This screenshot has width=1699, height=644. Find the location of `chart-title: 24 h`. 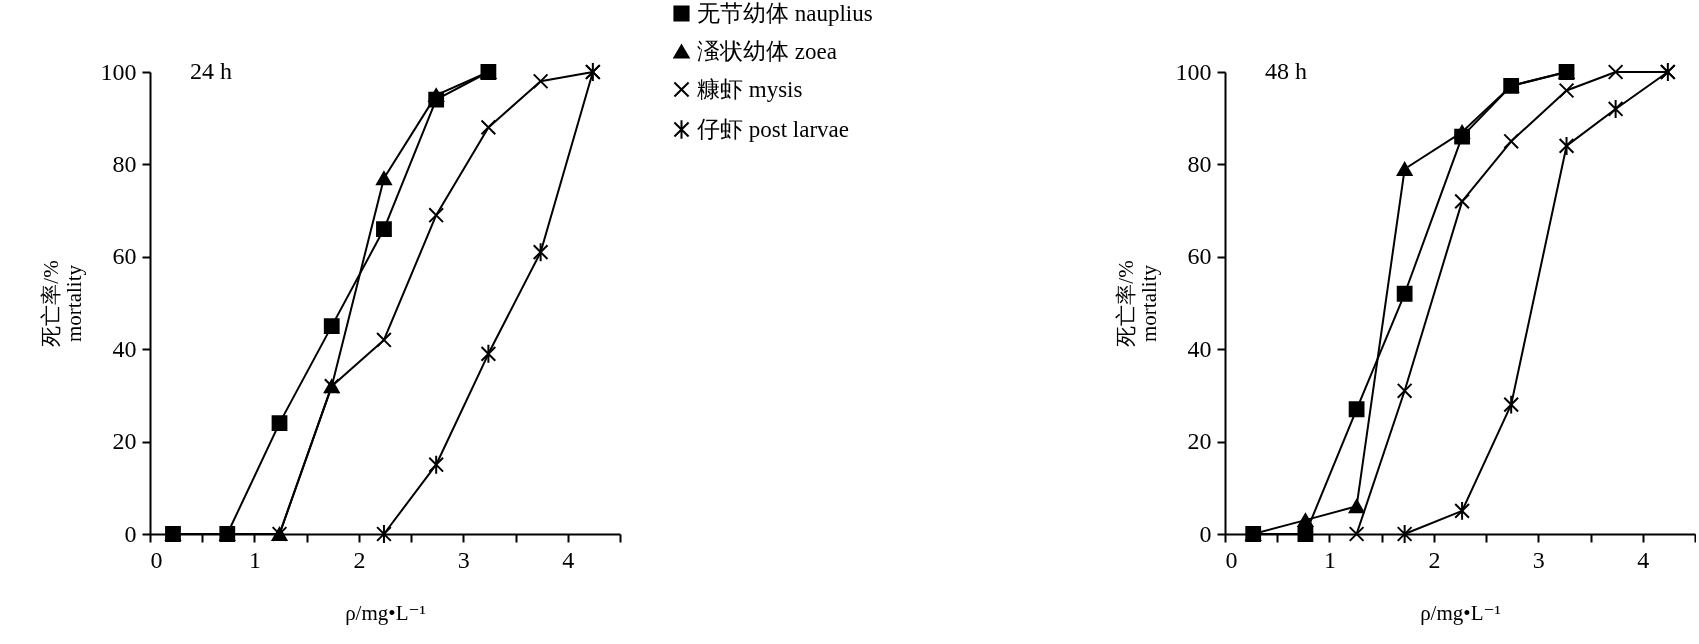

chart-title: 24 h is located at coordinates (211, 71).